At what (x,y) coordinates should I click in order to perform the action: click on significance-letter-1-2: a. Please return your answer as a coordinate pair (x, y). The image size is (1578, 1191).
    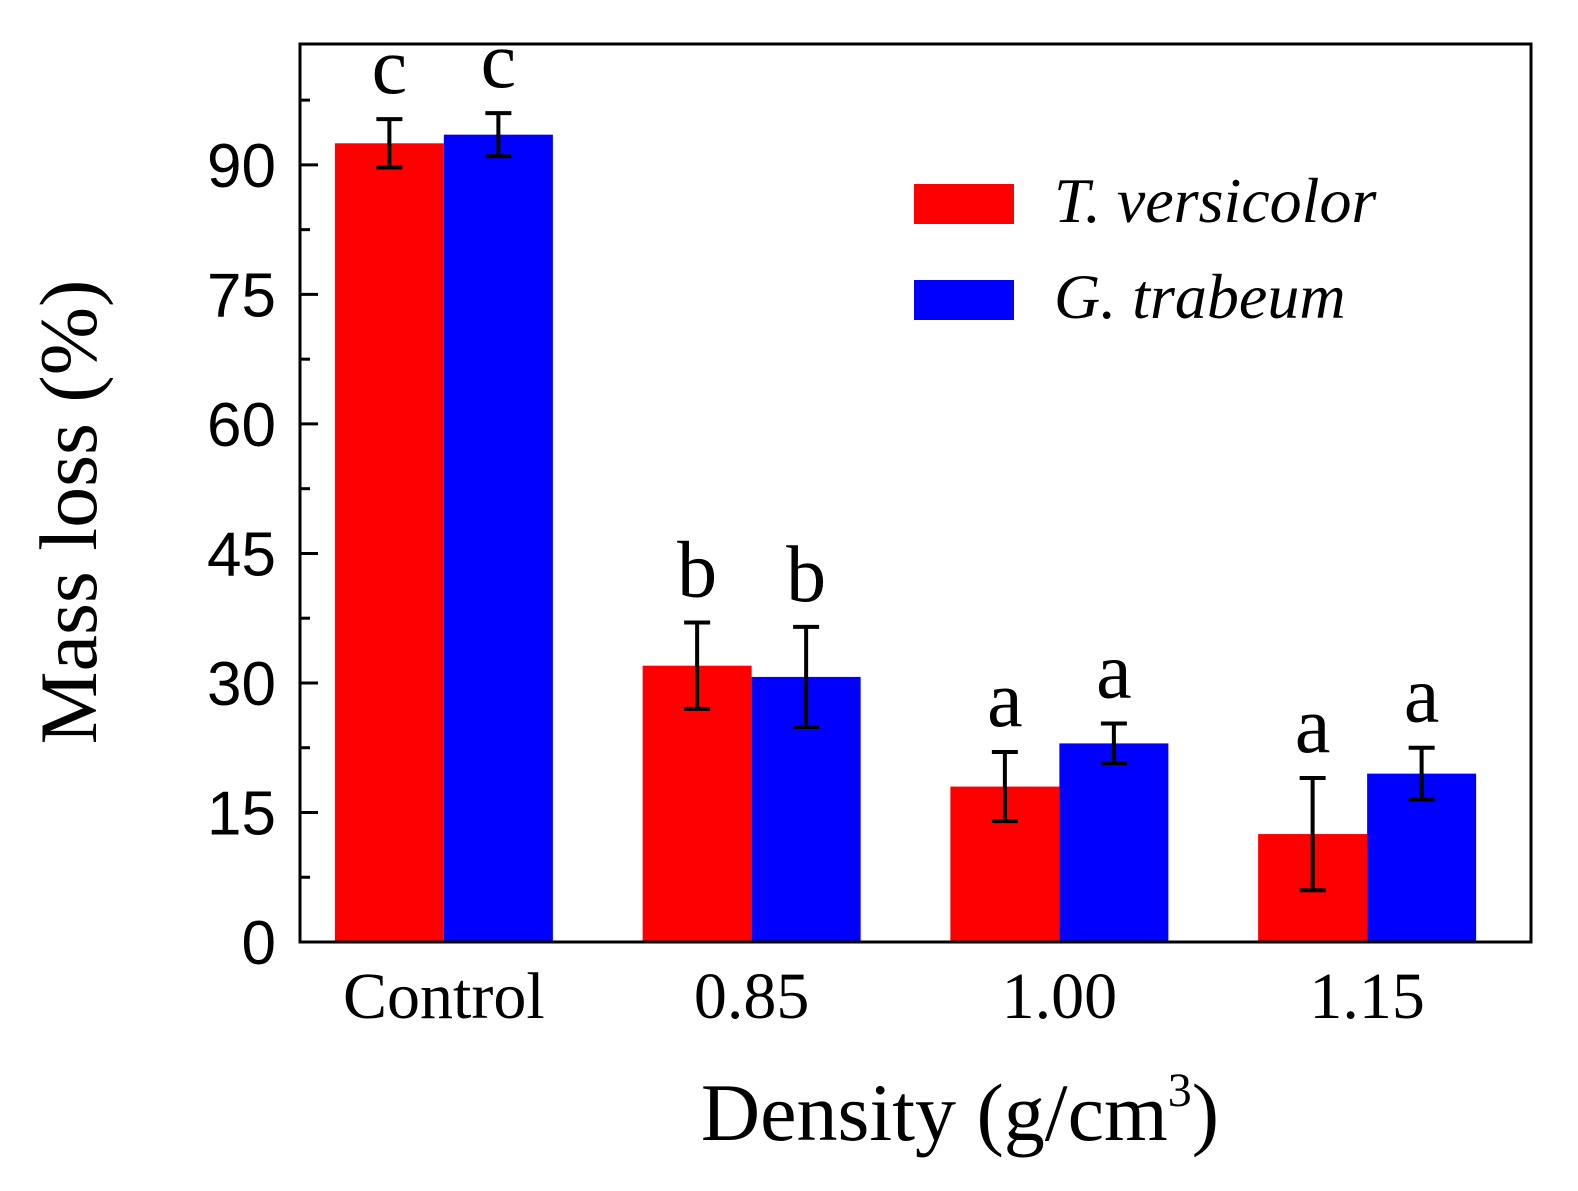
    Looking at the image, I should click on (1114, 672).